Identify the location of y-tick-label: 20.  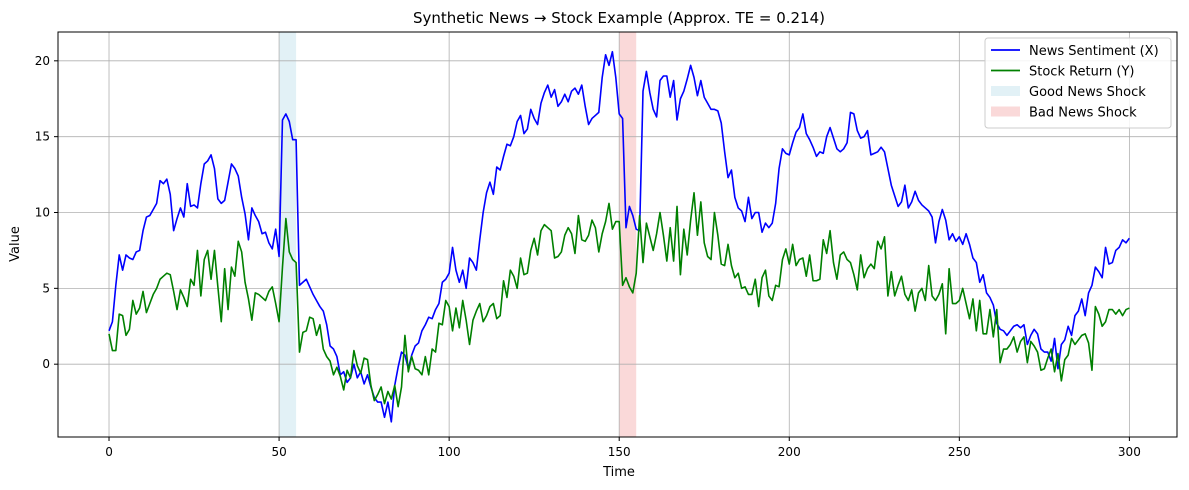
(42, 61).